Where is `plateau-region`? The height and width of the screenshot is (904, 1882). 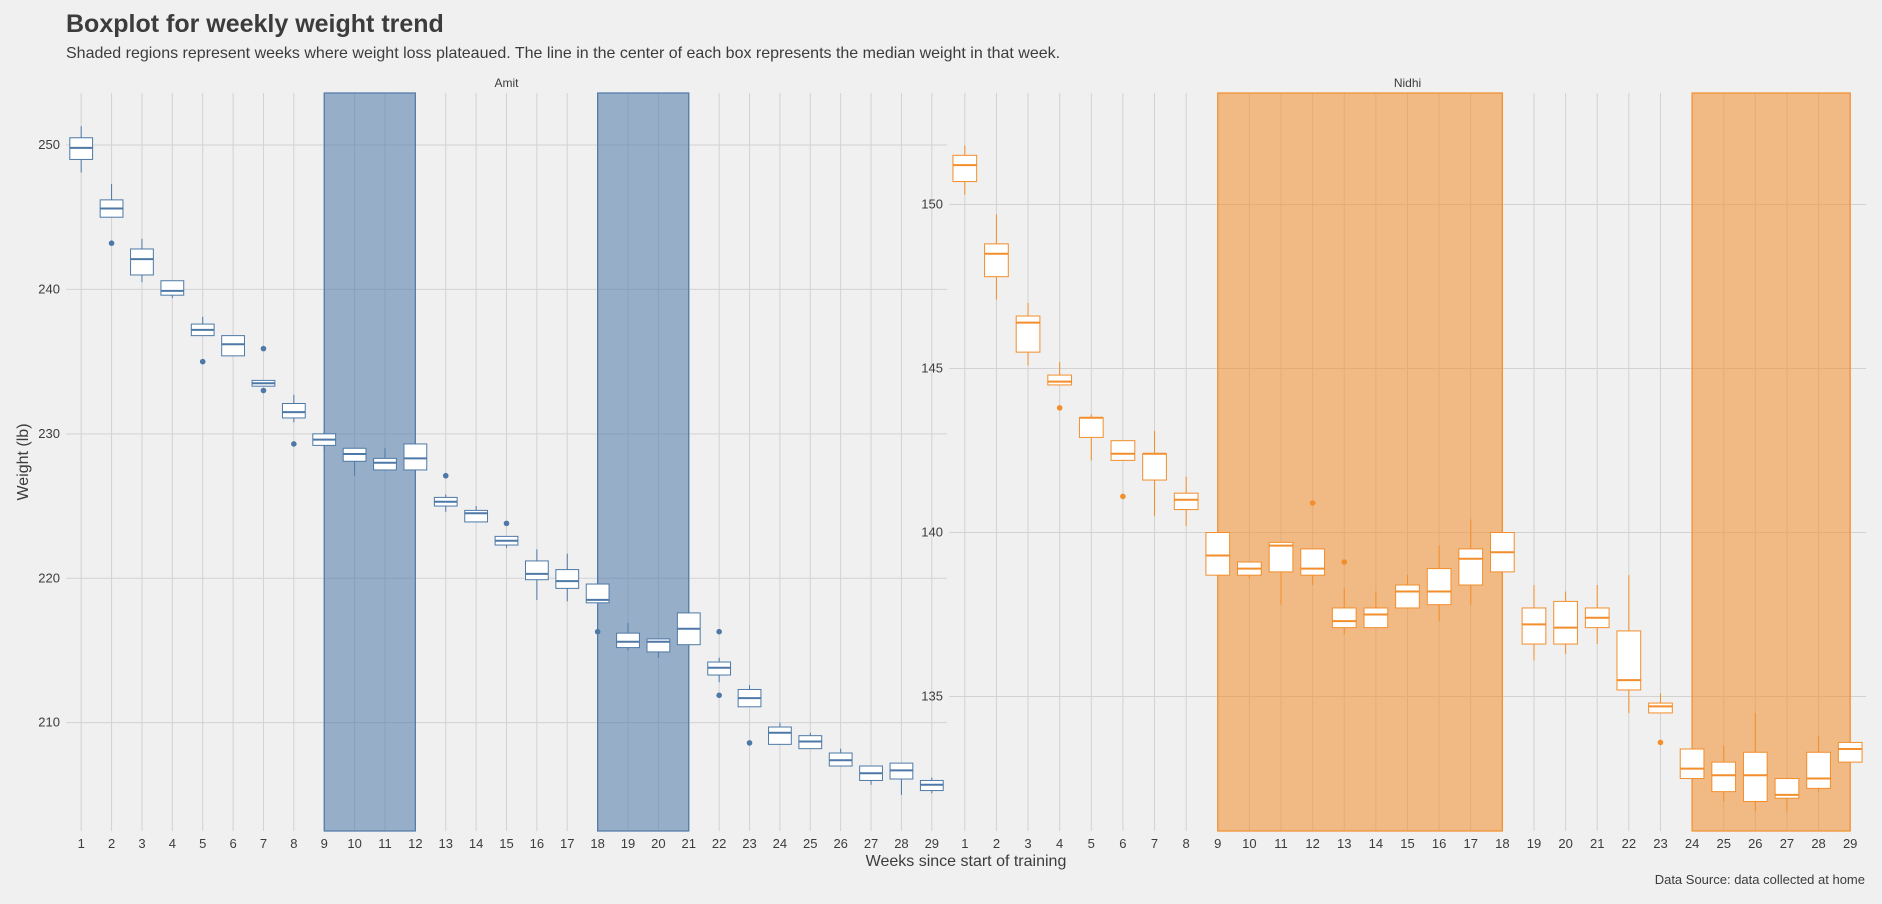
plateau-region is located at coordinates (369, 462).